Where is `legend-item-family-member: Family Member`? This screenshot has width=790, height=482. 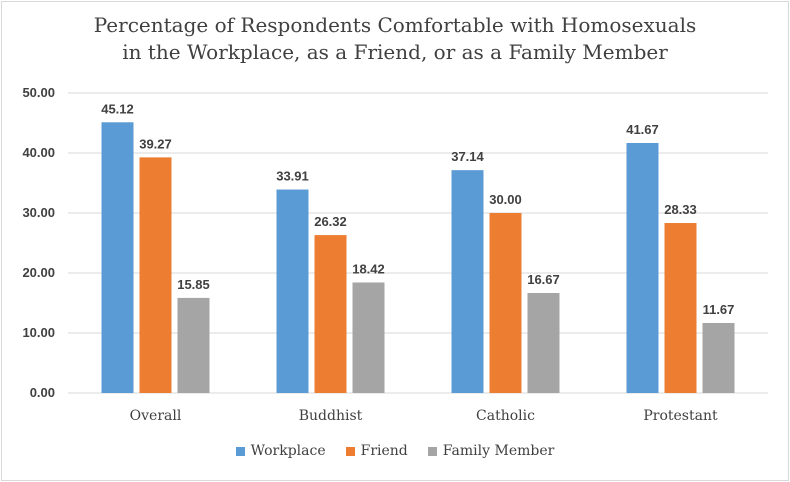 legend-item-family-member: Family Member is located at coordinates (491, 451).